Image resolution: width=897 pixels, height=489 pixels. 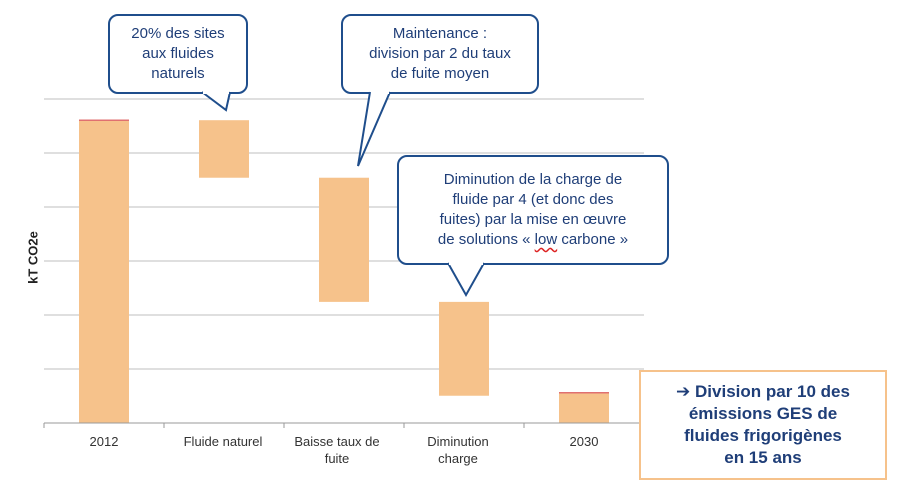 What do you see at coordinates (33, 257) in the screenshot?
I see `y-axis-label: kT CO2e` at bounding box center [33, 257].